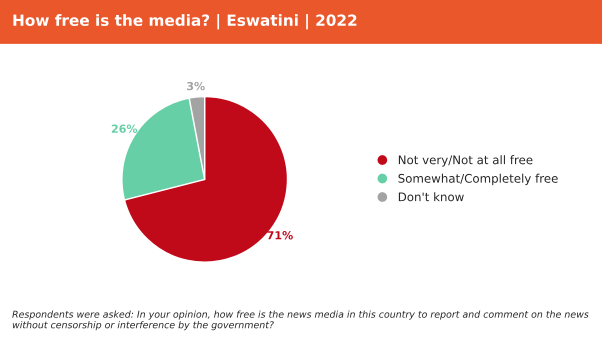 Image resolution: width=602 pixels, height=345 pixels. What do you see at coordinates (478, 180) in the screenshot?
I see `legend-label: Somewhat/Completely free` at bounding box center [478, 180].